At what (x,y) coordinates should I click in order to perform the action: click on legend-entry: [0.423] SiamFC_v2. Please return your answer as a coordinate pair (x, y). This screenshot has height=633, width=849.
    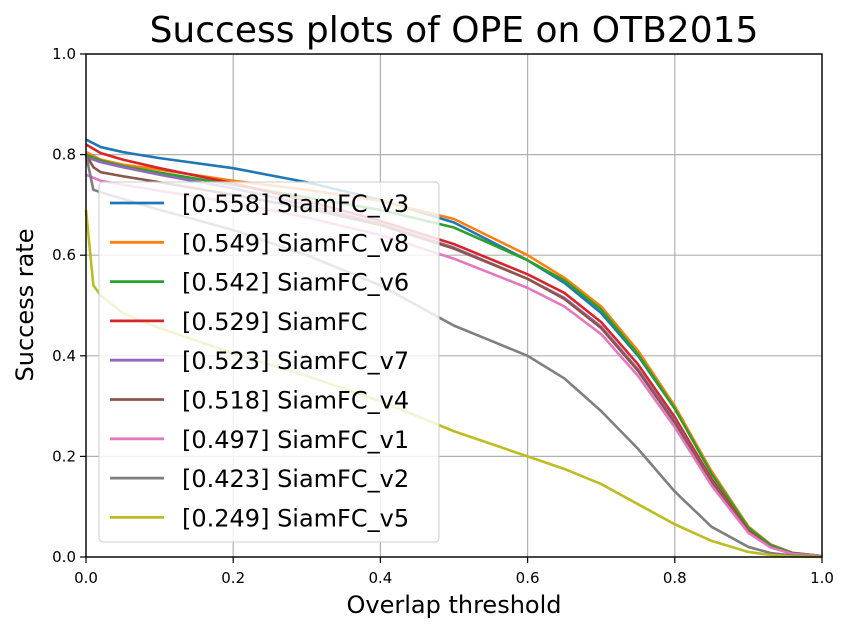
    Looking at the image, I should click on (259, 479).